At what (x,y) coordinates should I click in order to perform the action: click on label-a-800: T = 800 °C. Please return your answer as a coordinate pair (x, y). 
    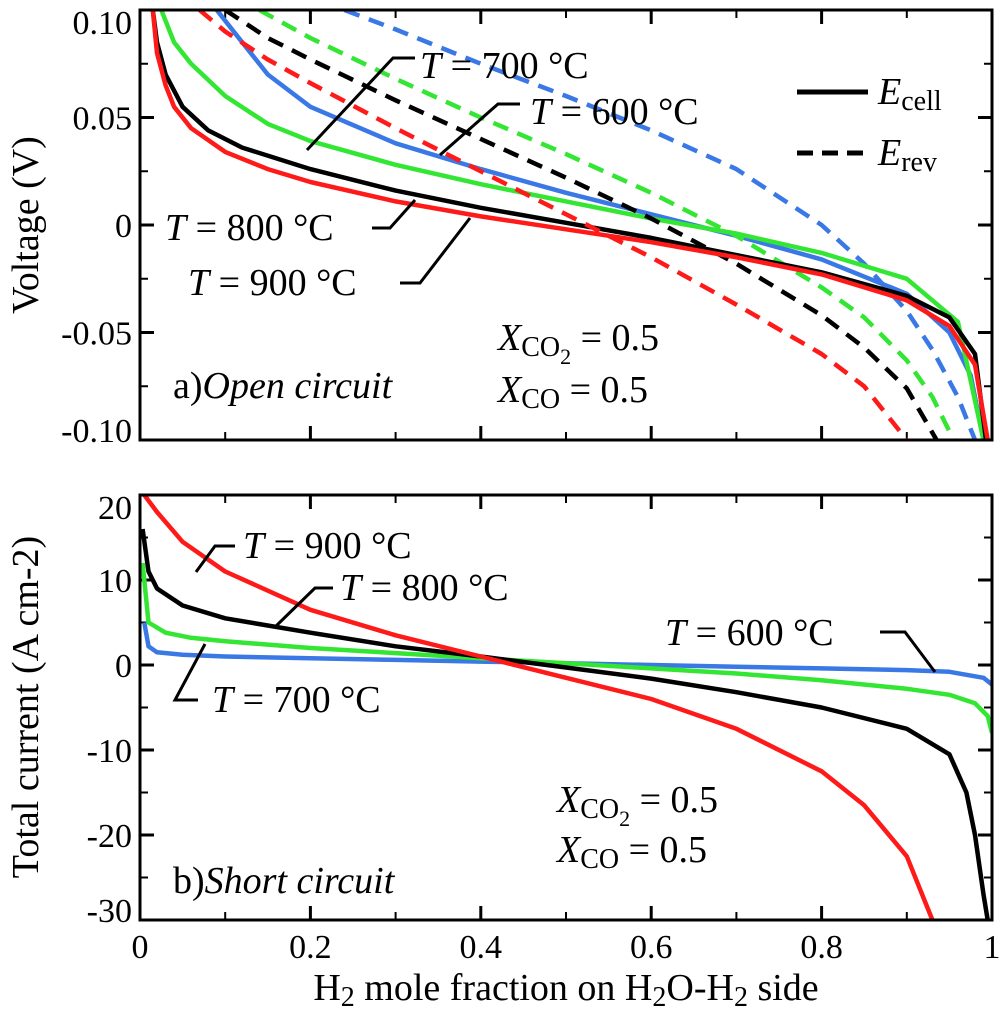
    Looking at the image, I should click on (249, 228).